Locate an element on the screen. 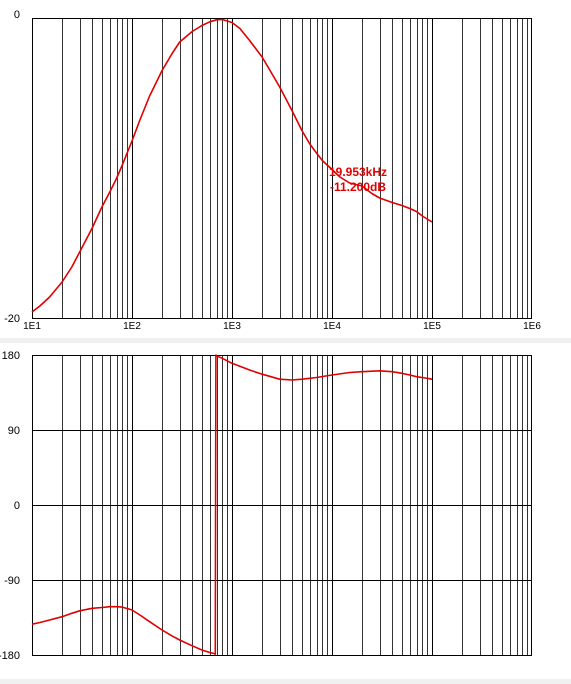 This screenshot has height=684, width=571. x-tick-label: 1E4 is located at coordinates (332, 326).